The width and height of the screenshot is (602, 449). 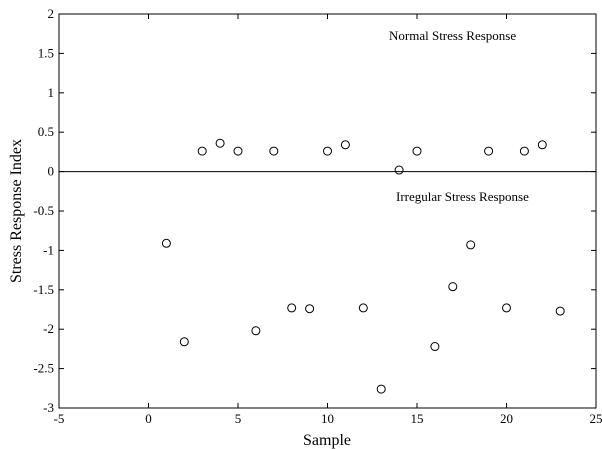 What do you see at coordinates (43, 289) in the screenshot?
I see `y-tick-label: -1.5` at bounding box center [43, 289].